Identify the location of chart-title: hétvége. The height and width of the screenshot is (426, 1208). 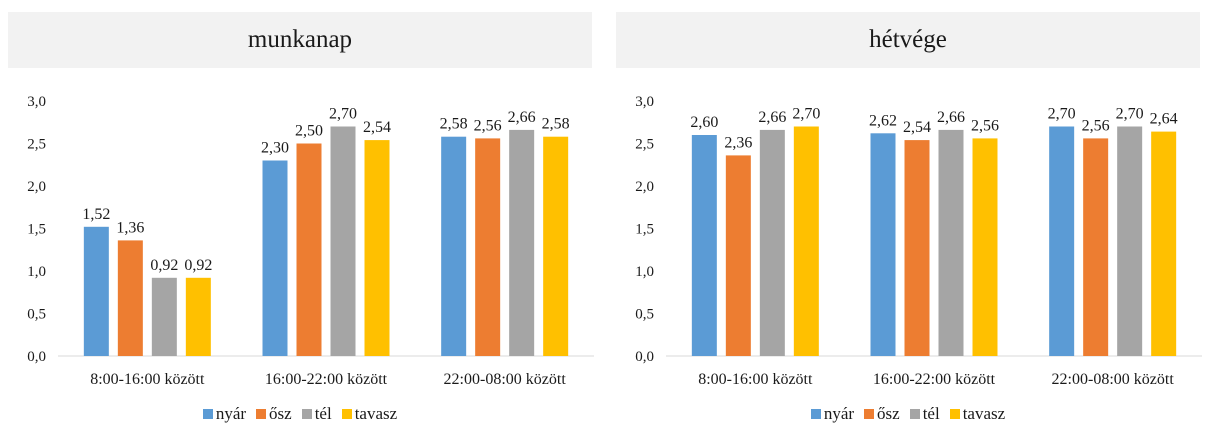
(908, 40).